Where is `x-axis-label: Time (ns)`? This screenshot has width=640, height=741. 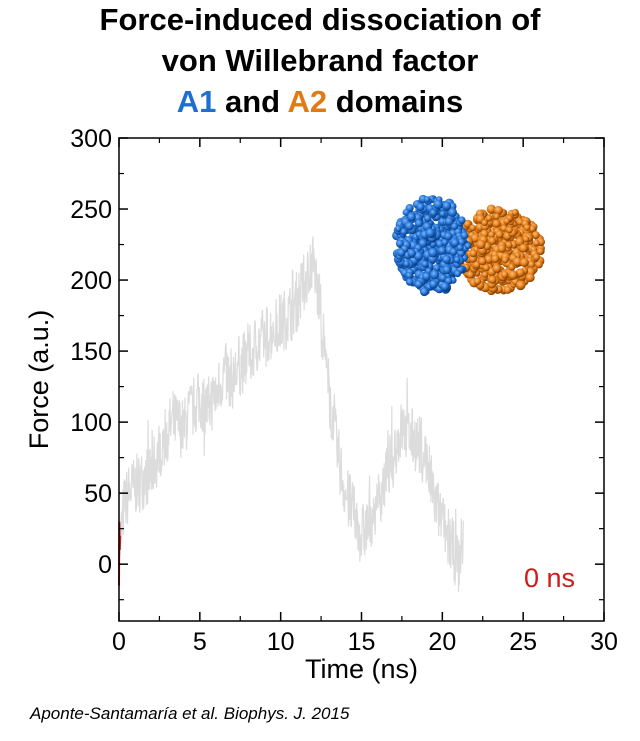
x-axis-label: Time (ns) is located at coordinates (361, 669).